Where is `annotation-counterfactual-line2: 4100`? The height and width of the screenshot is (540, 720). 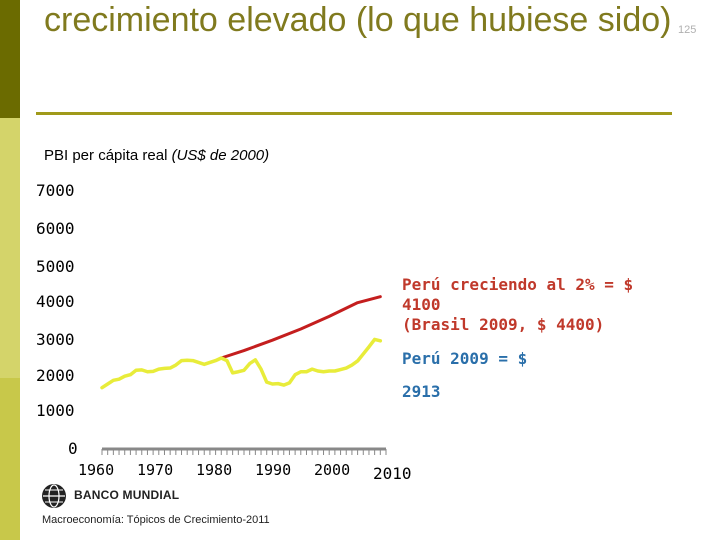 annotation-counterfactual-line2: 4100 is located at coordinates (421, 304).